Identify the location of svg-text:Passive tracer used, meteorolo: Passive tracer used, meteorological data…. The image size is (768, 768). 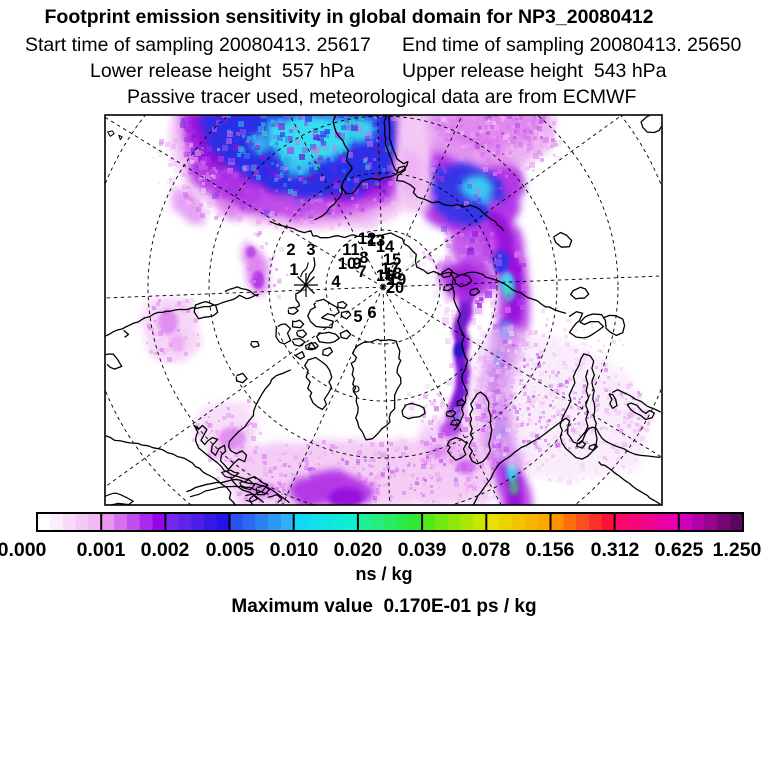
(381, 97).